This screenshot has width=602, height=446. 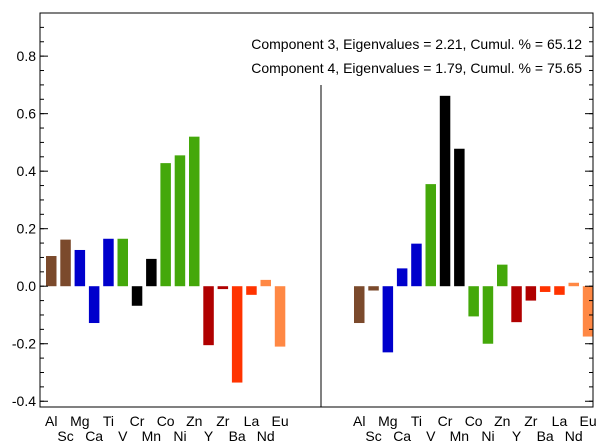 I want to click on bar-component-3-mn, so click(x=151, y=272).